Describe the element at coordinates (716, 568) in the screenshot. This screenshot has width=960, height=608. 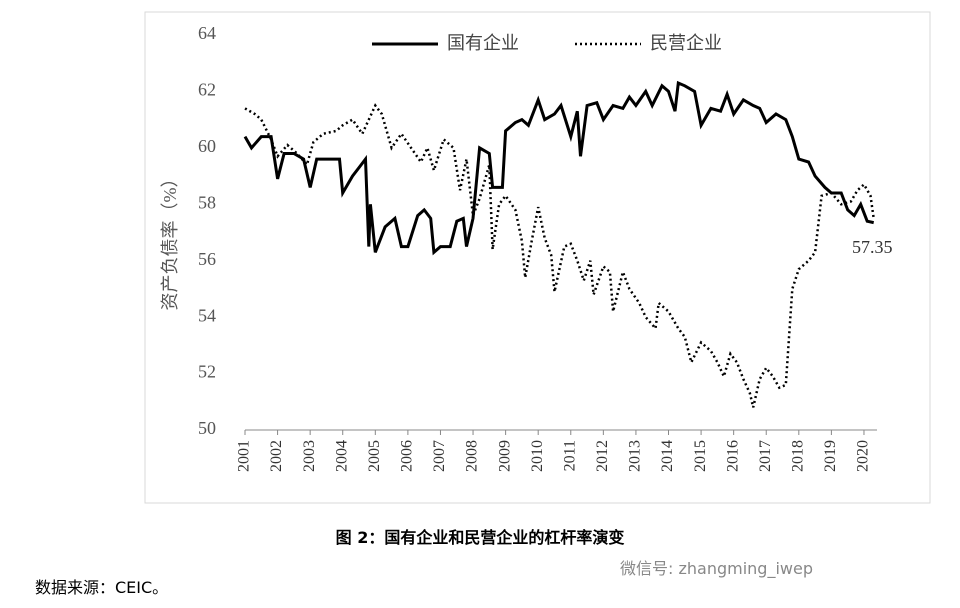
I see `watermark: 微信号: zhangming_iwep` at that location.